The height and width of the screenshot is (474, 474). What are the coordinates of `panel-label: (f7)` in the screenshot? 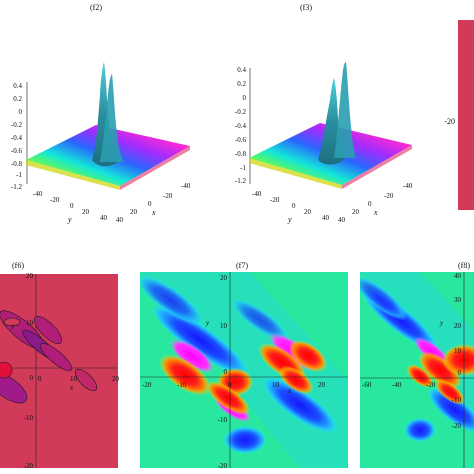 It's located at (242, 265).